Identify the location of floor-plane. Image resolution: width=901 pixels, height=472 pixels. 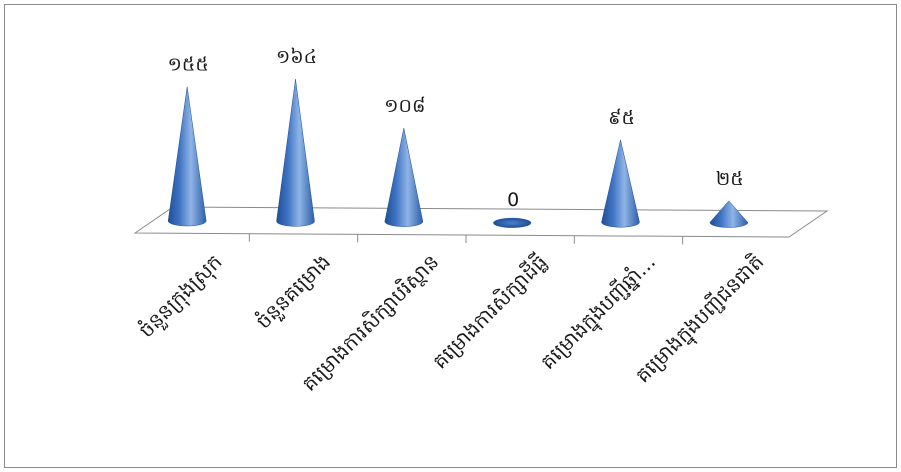
(481, 222).